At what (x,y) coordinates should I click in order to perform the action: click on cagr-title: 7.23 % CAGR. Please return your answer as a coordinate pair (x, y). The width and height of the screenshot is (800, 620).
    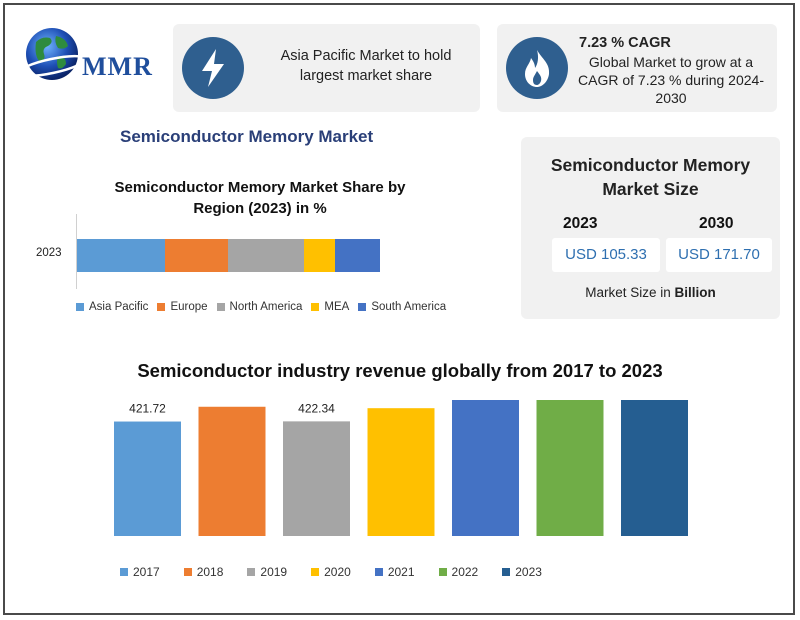
    Looking at the image, I should click on (625, 43).